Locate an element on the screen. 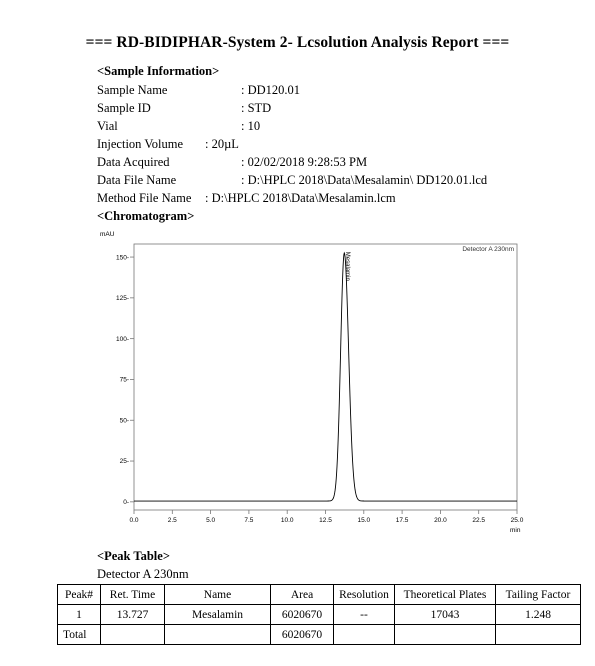  x-tick-label: 22.5 is located at coordinates (478, 520).